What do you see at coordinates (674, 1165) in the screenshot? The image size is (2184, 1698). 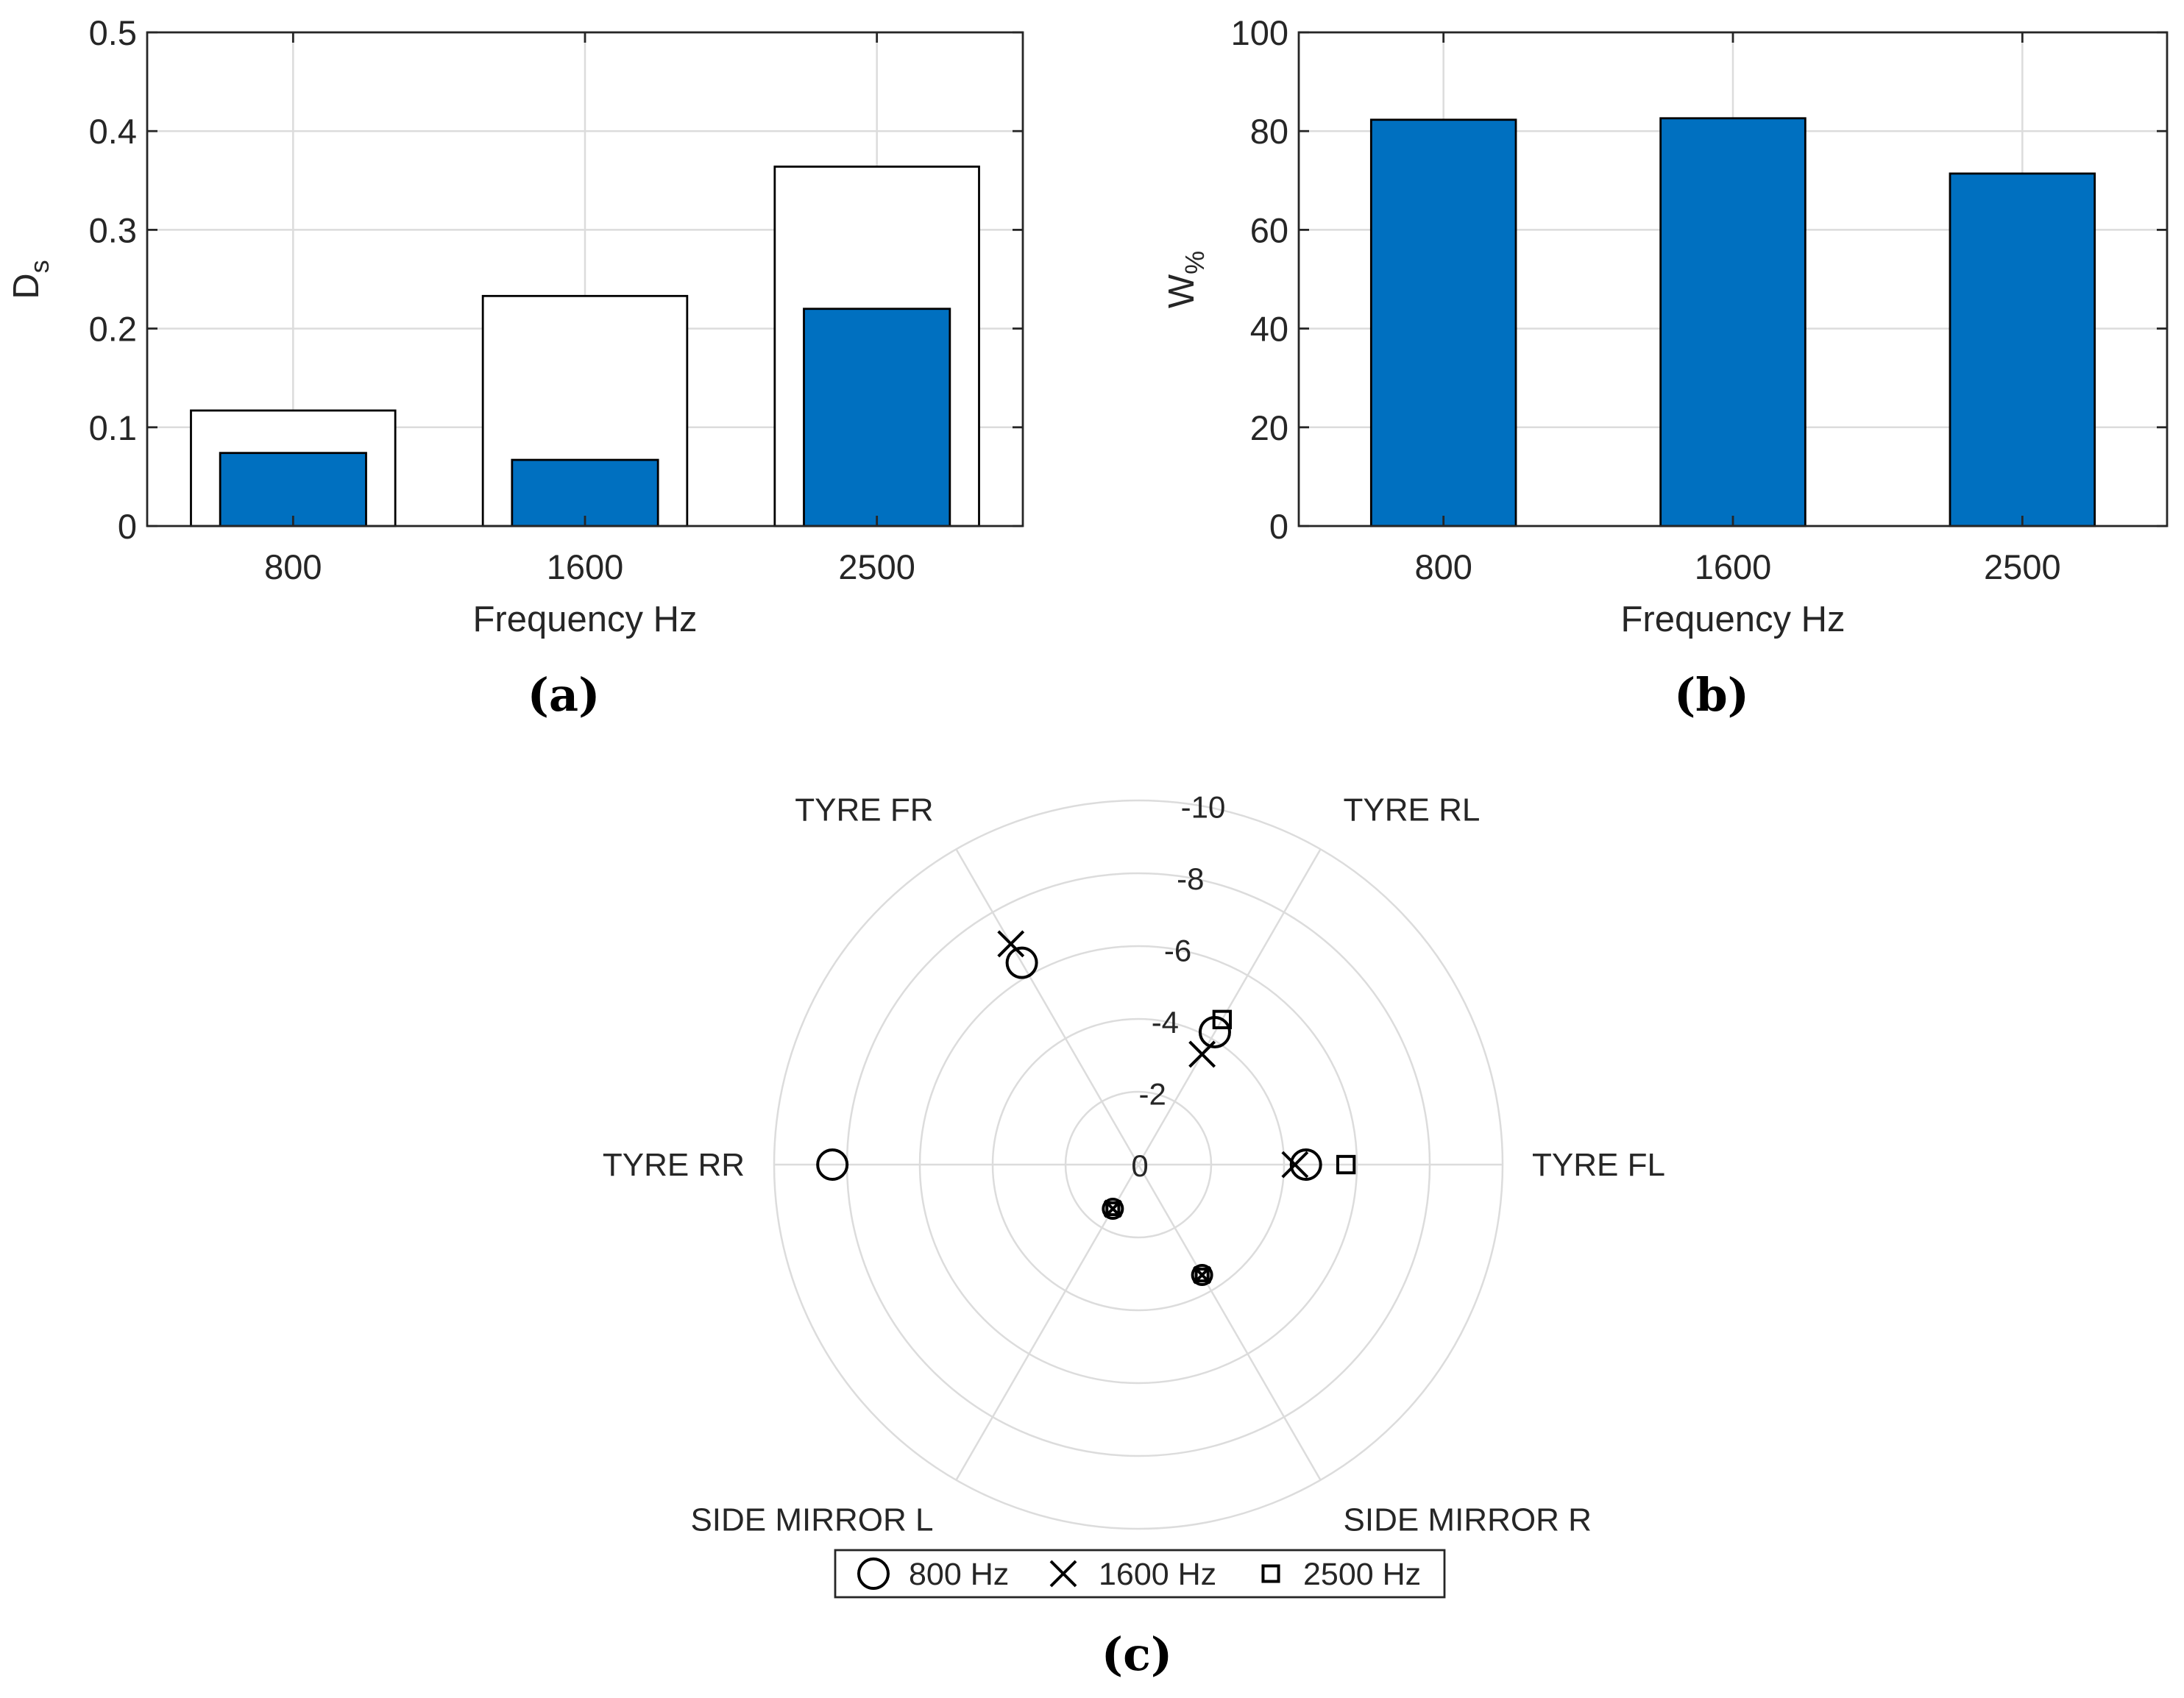 I see `polar-direction-label: TYRE RR` at bounding box center [674, 1165].